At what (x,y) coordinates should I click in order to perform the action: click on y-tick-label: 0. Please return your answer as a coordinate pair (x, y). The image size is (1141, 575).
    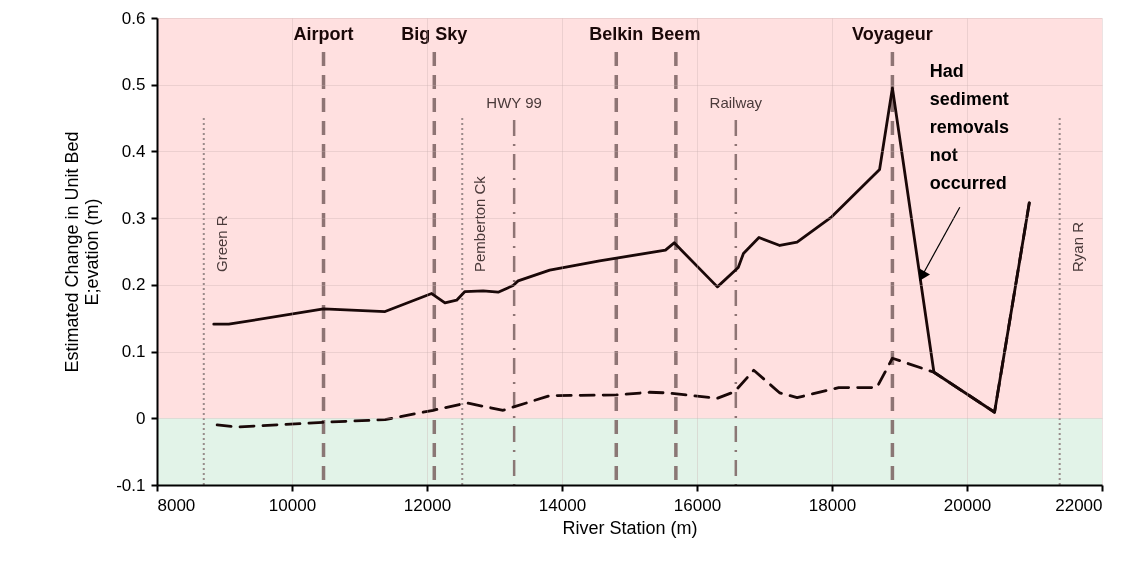
    Looking at the image, I should click on (141, 418).